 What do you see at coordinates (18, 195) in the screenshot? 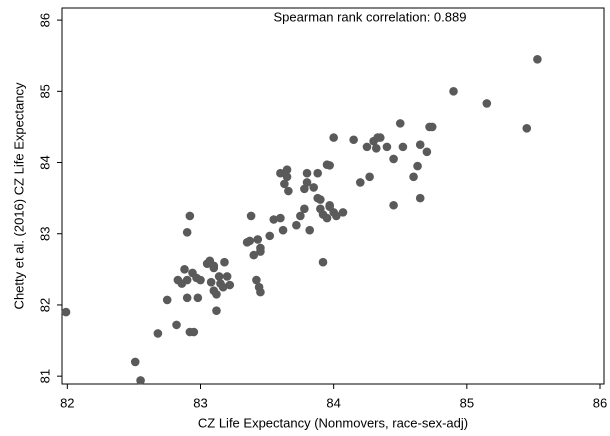
I see `y-axis-label: Chetty et al. (2016) CZ Life Expectancy` at bounding box center [18, 195].